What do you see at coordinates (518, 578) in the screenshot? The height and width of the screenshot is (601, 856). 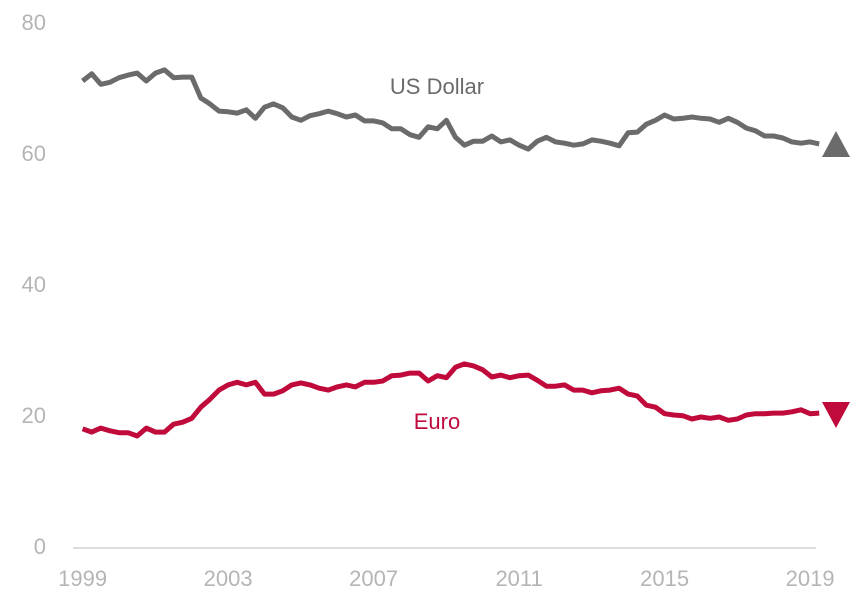 I see `x-tick-label: 2011` at bounding box center [518, 578].